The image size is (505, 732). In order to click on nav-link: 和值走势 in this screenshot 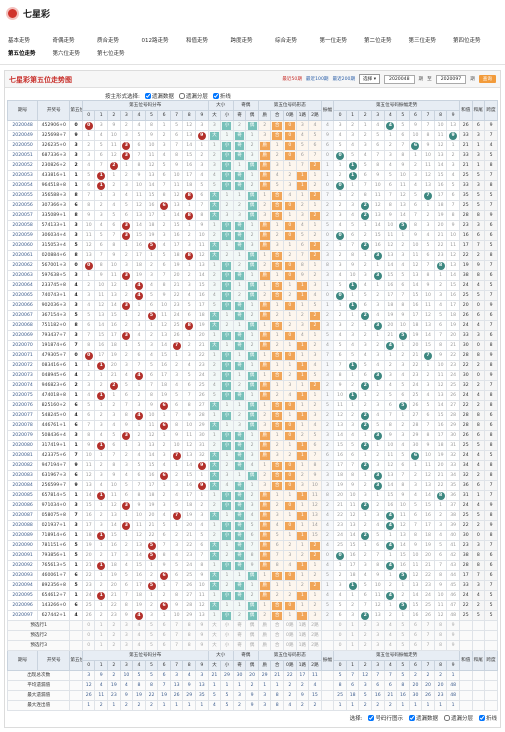, I will do `click(197, 41)`.